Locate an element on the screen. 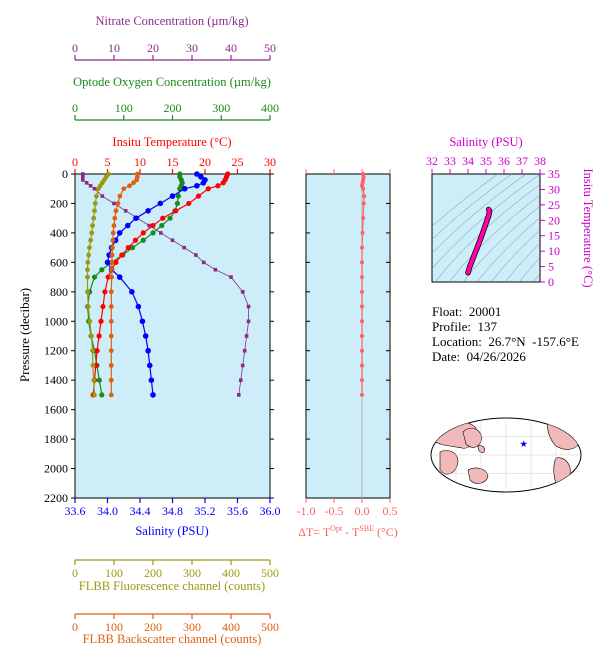 This screenshot has width=609, height=663. pressure-tick-label: 200 is located at coordinates (59, 203).